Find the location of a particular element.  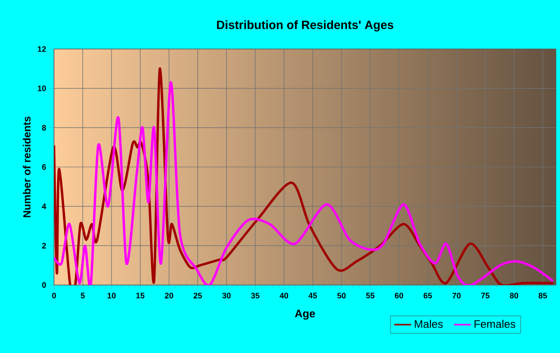

chart-title: Distribution of Residents' Ages is located at coordinates (305, 26).